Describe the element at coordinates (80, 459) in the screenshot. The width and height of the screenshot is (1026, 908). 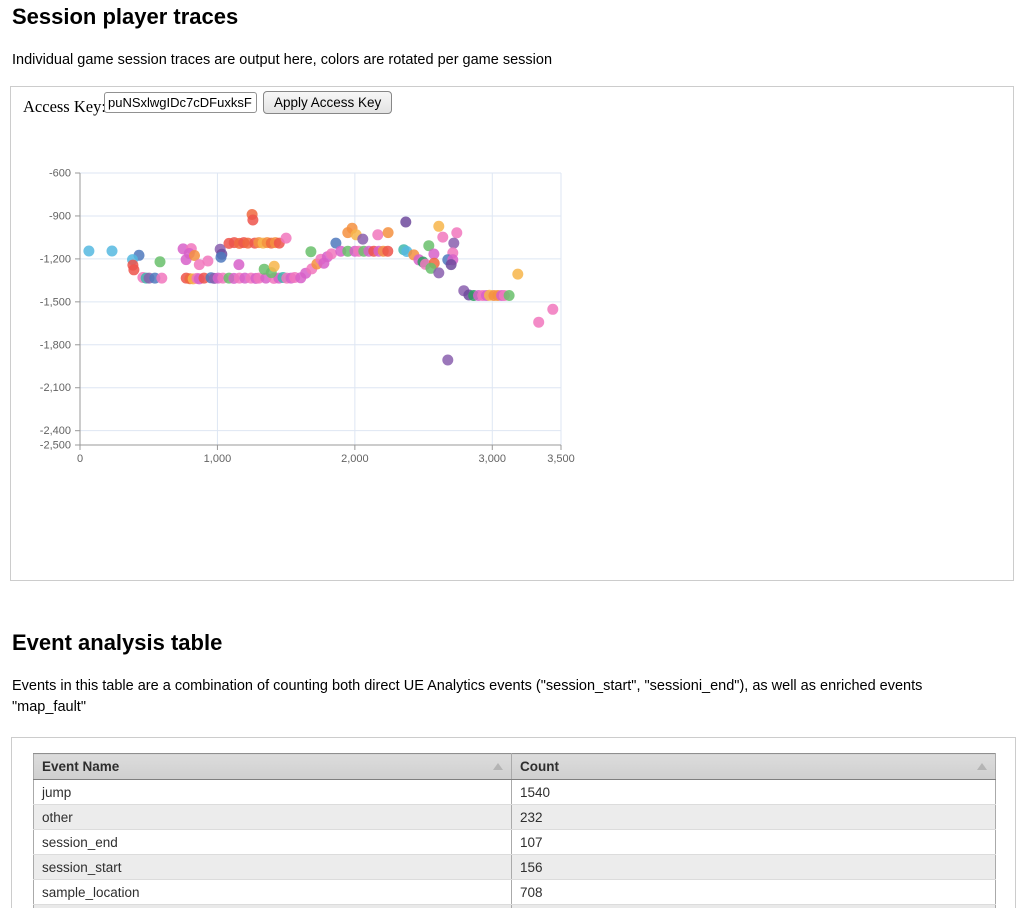
I see `x-axis-tick-label: 0` at that location.